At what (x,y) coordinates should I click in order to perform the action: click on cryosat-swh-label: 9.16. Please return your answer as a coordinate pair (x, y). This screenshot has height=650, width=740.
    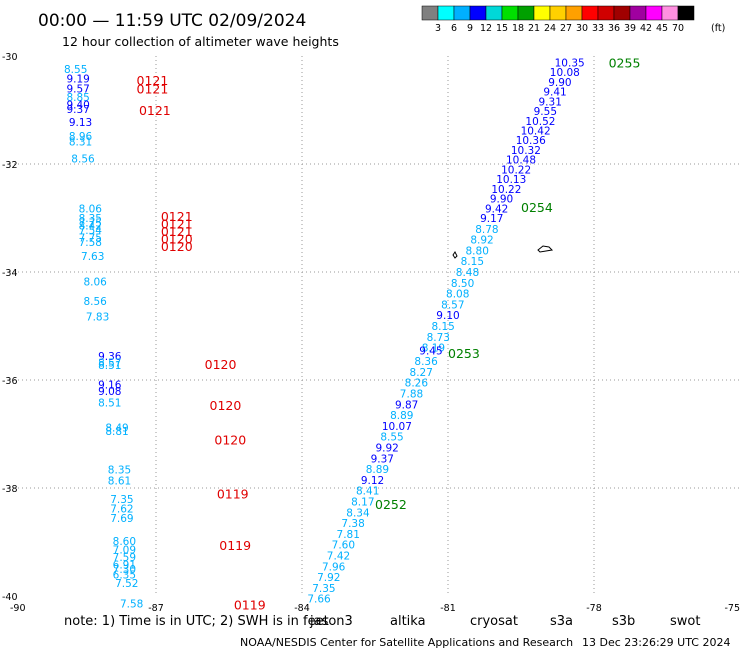
    Looking at the image, I should click on (110, 385).